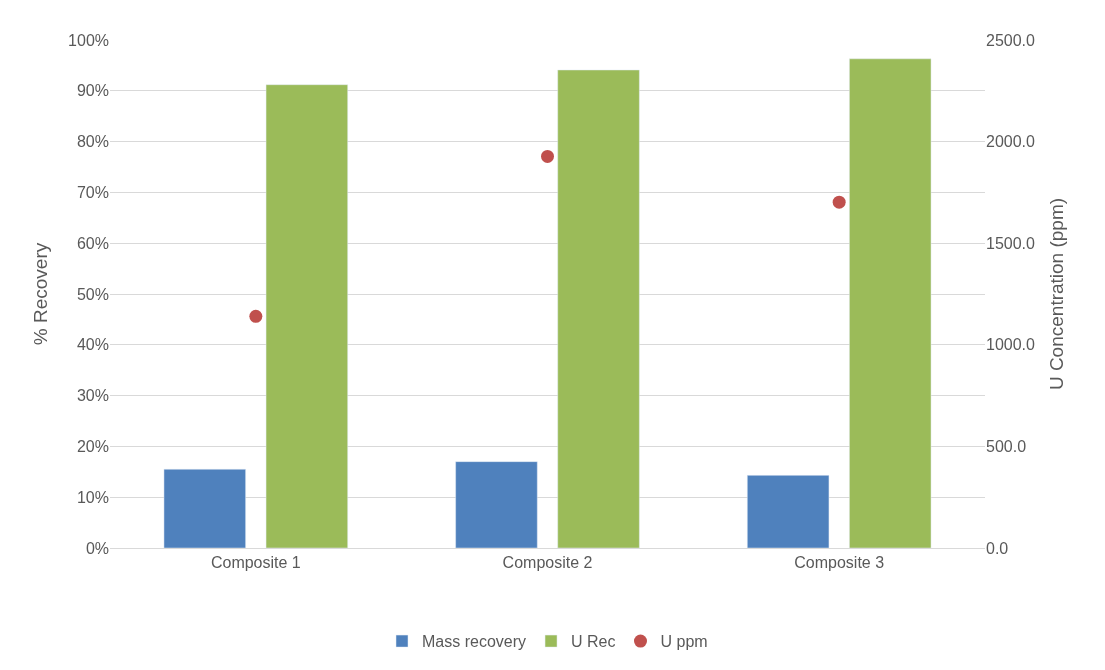 This screenshot has height=670, width=1105. What do you see at coordinates (92, 497) in the screenshot?
I see `y-tick-label: 10%` at bounding box center [92, 497].